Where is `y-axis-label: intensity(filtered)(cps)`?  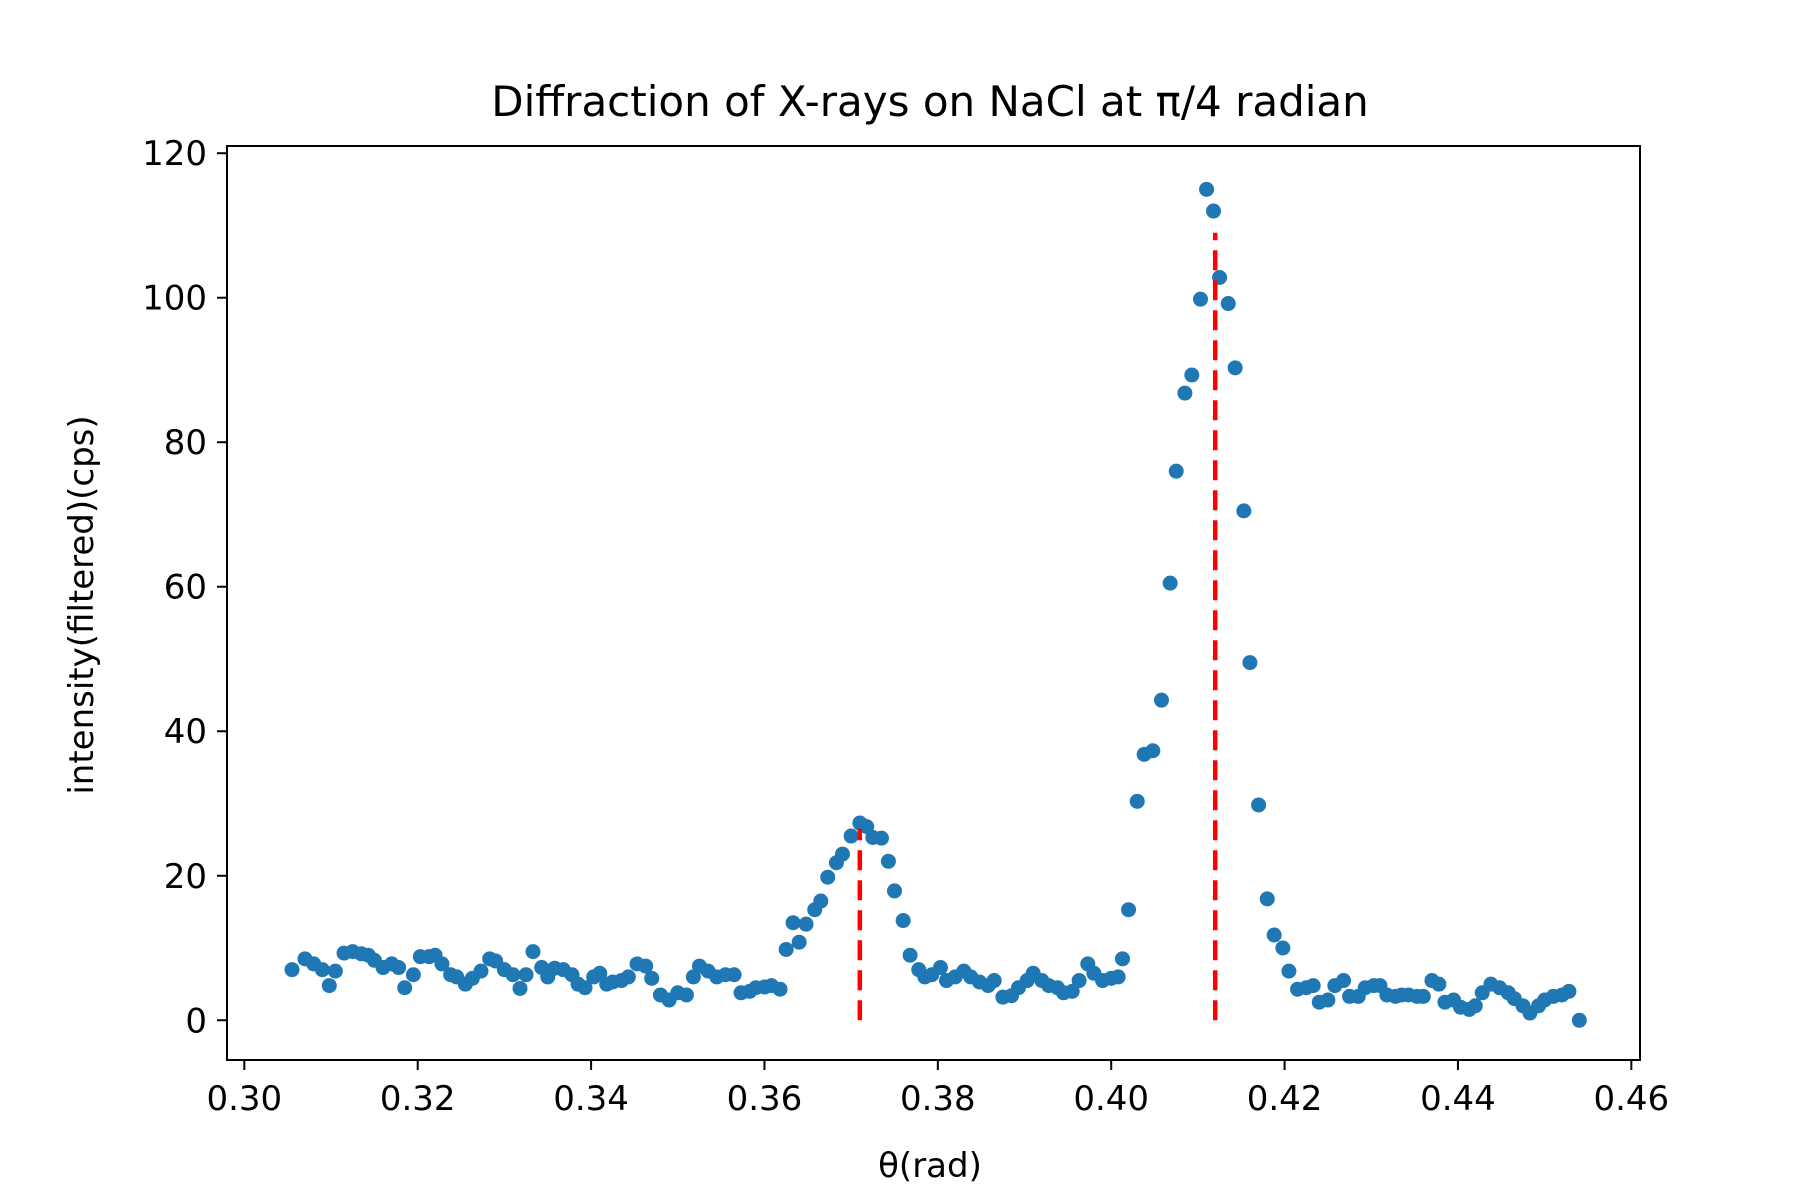 y-axis-label: intensity(filtered)(cps) is located at coordinates (82, 604).